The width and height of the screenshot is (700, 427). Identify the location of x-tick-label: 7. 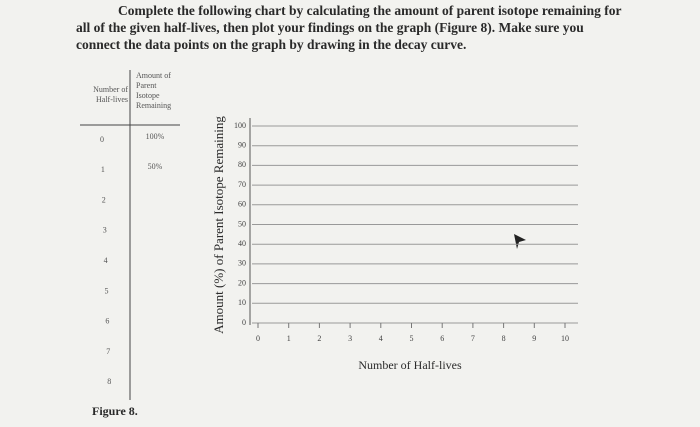
(473, 338).